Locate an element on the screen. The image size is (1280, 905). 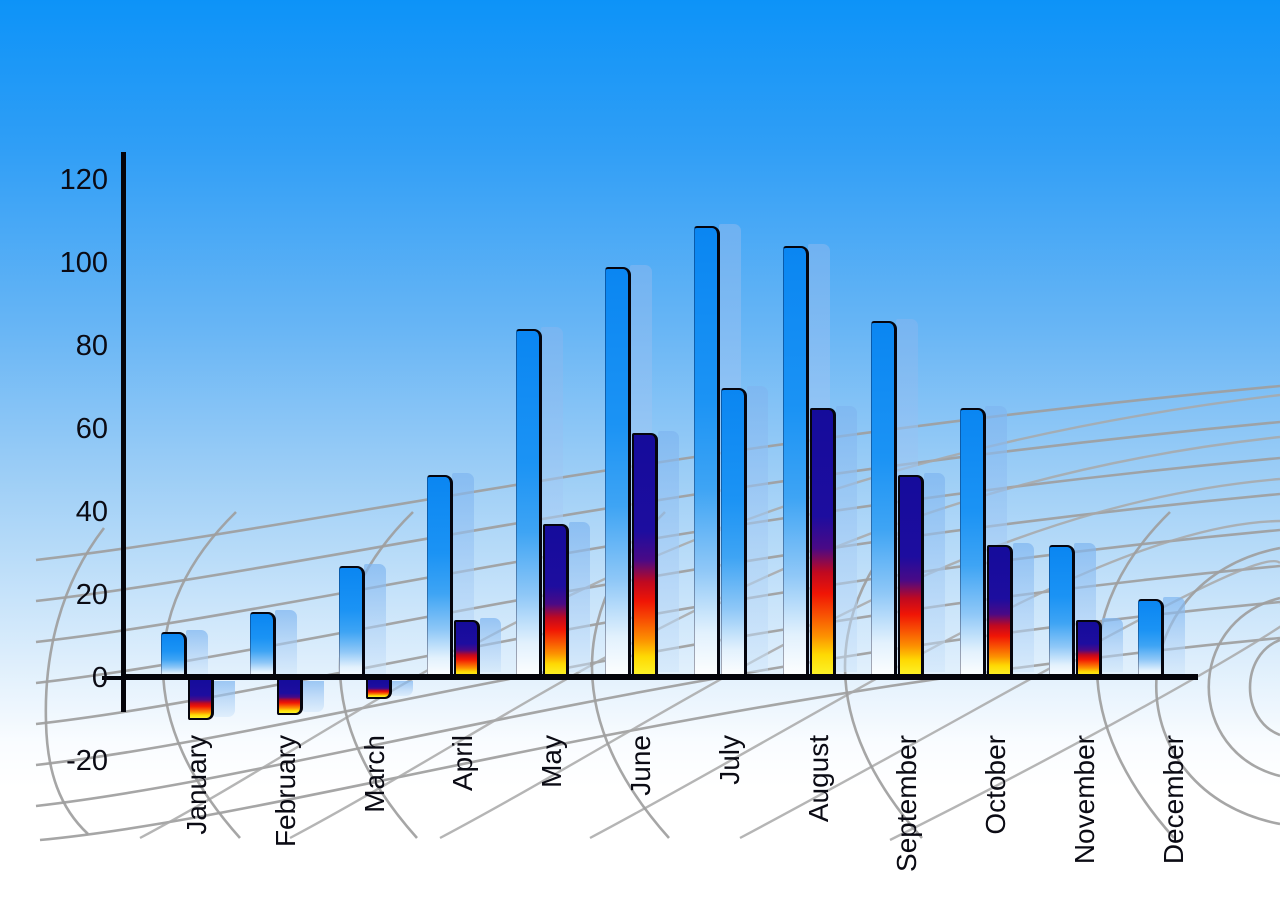
x-tick-label-december: December is located at coordinates (1173, 800).